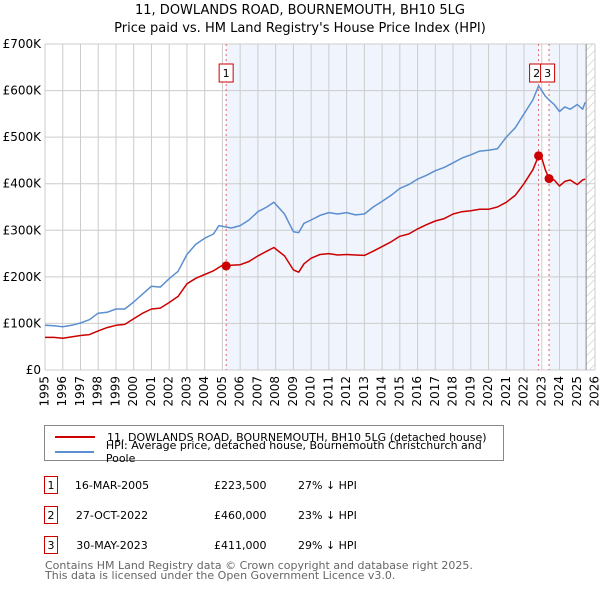 Image resolution: width=600 pixels, height=590 pixels. Describe the element at coordinates (275, 391) in the screenshot. I see `x-tick-label: 2008` at that location.